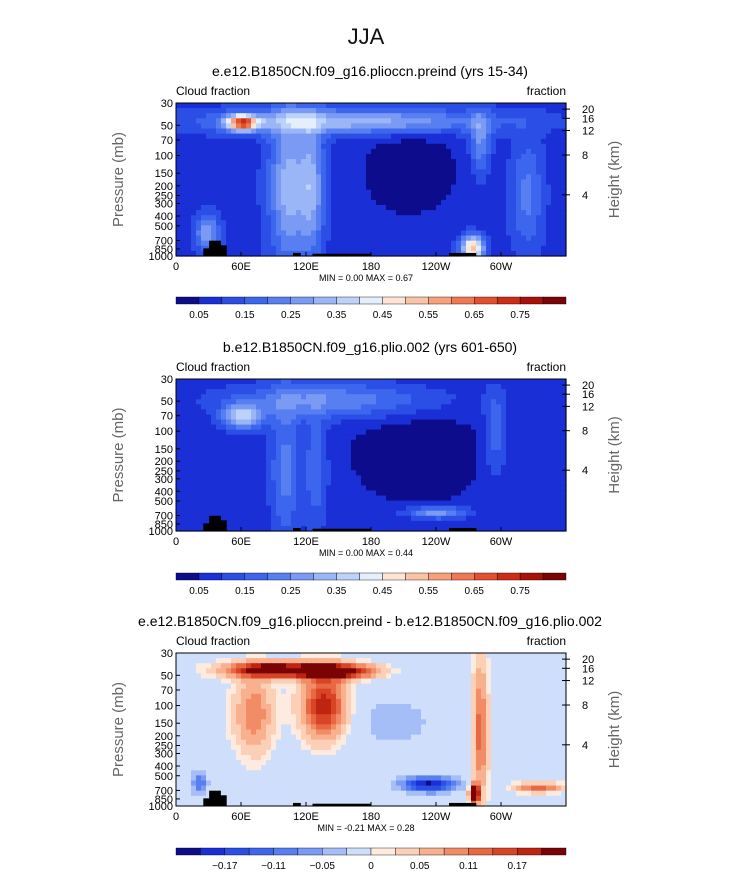  What do you see at coordinates (325, 300) in the screenshot?
I see `colorbar-swatch` at bounding box center [325, 300].